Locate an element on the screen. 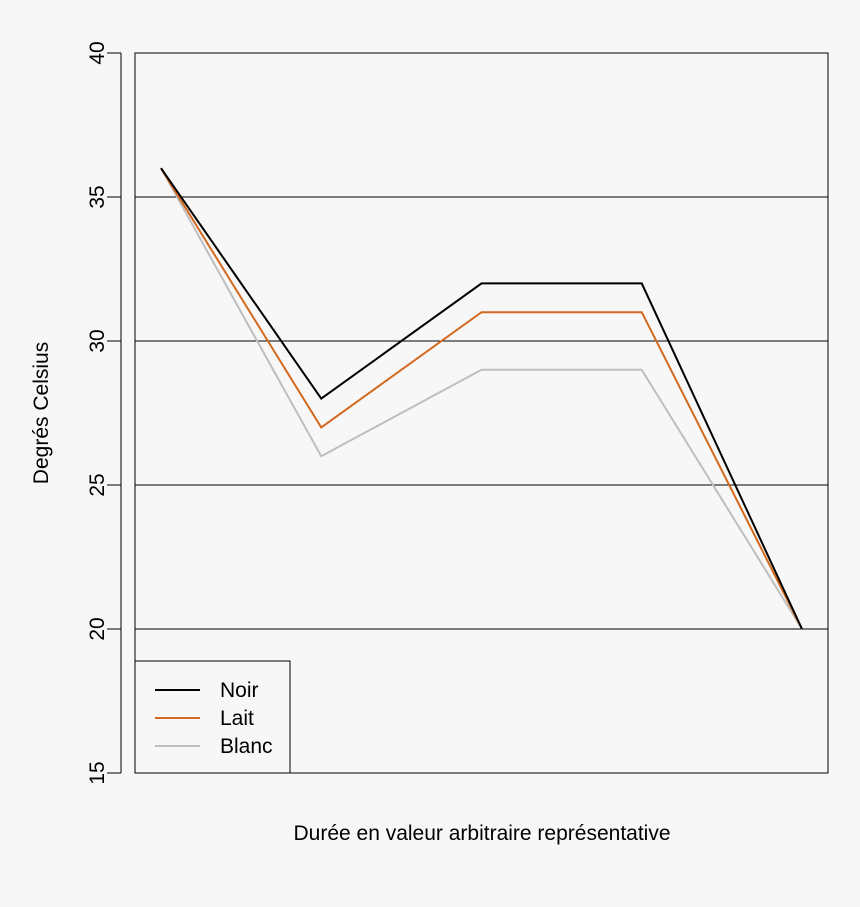  y-tick-label: 20 is located at coordinates (97, 628).